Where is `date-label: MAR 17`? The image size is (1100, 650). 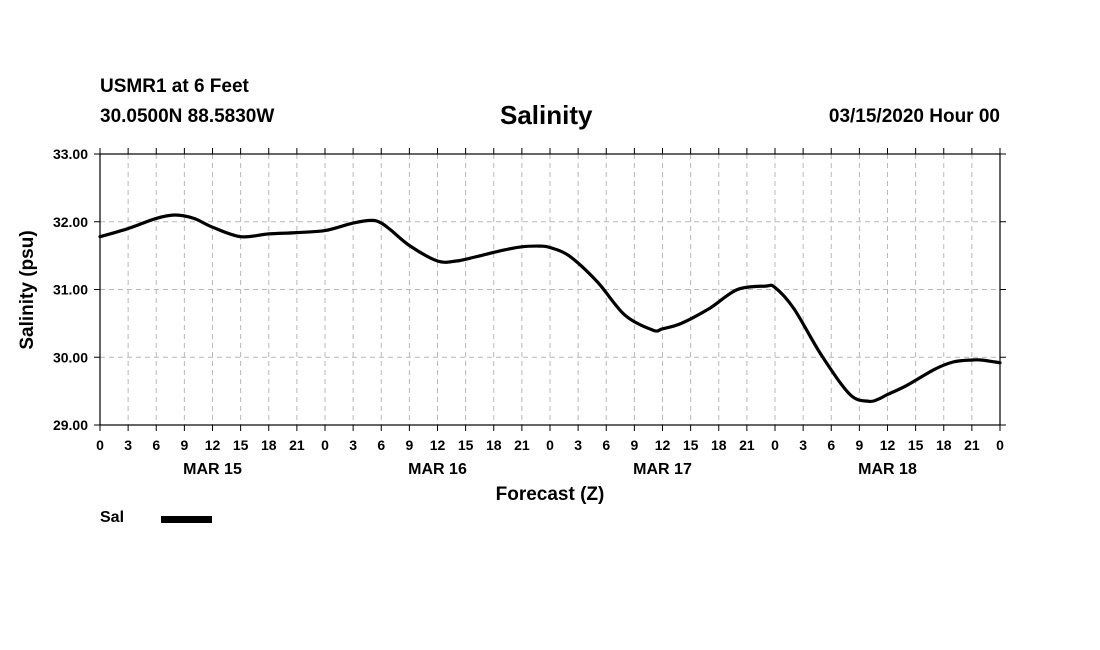 date-label: MAR 17 is located at coordinates (662, 469).